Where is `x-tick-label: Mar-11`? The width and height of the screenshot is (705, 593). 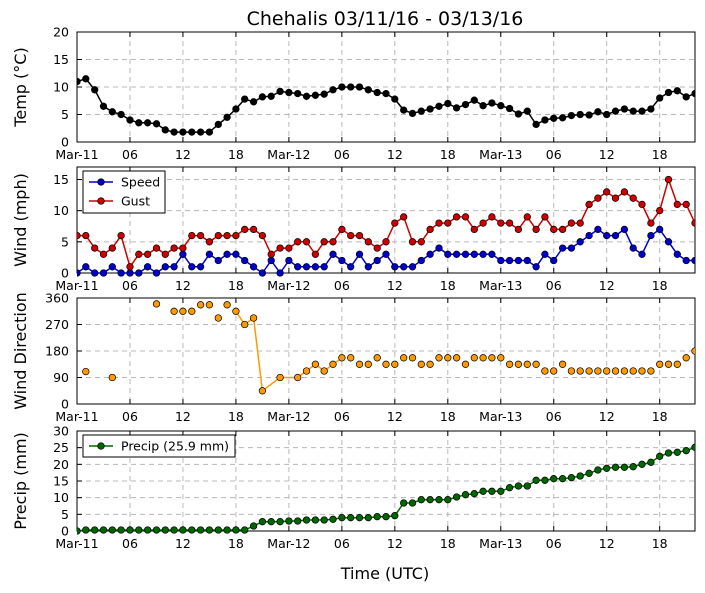
x-tick-label: Mar-11 is located at coordinates (76, 416).